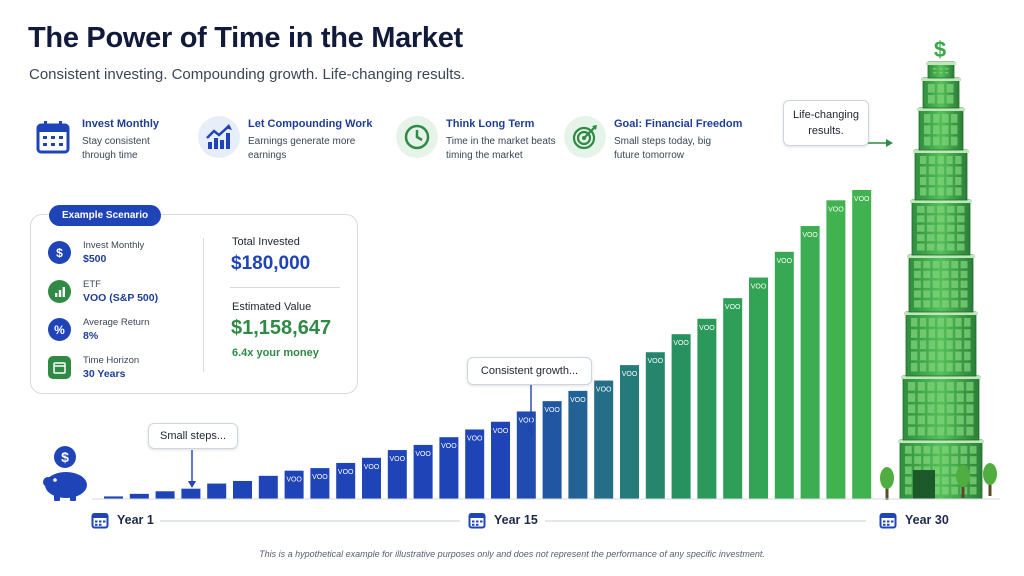 This screenshot has height=576, width=1024. What do you see at coordinates (990, 474) in the screenshot?
I see `tree-icon` at bounding box center [990, 474].